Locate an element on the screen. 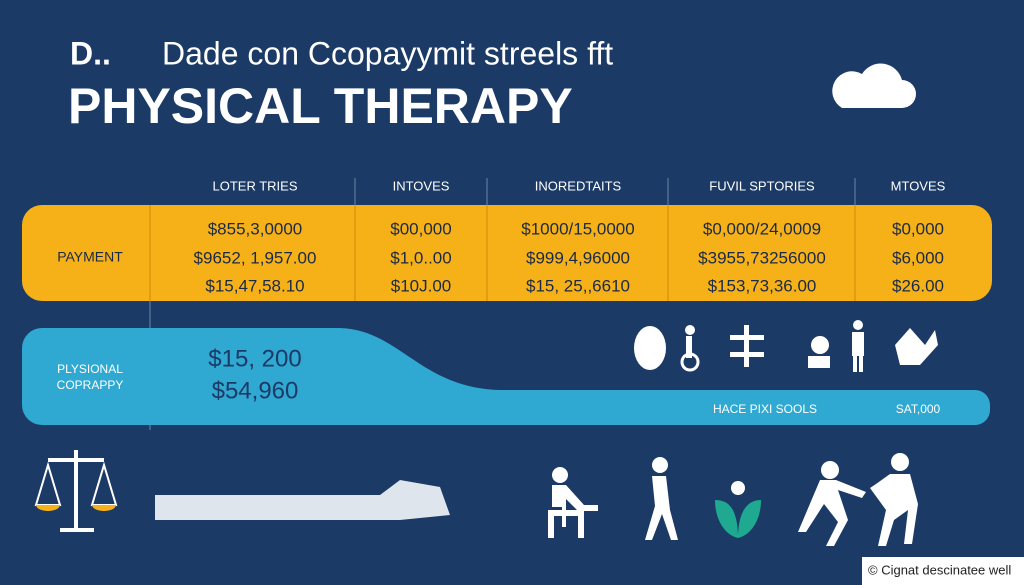 This screenshot has width=1024, height=585. row-label: PLYSIONAL is located at coordinates (90, 369).